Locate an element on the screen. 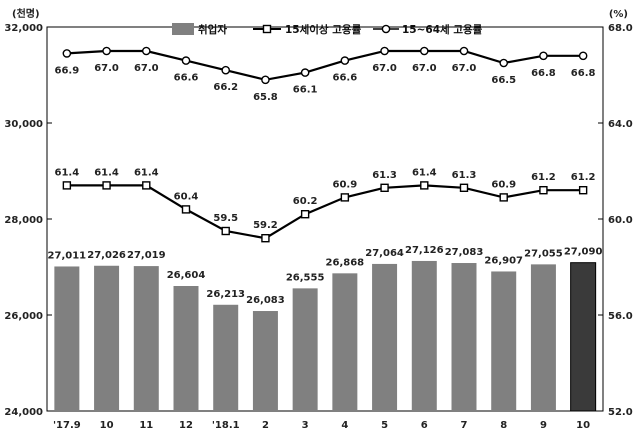 The image size is (643, 440). legend-swatch-employed is located at coordinates (183, 29).